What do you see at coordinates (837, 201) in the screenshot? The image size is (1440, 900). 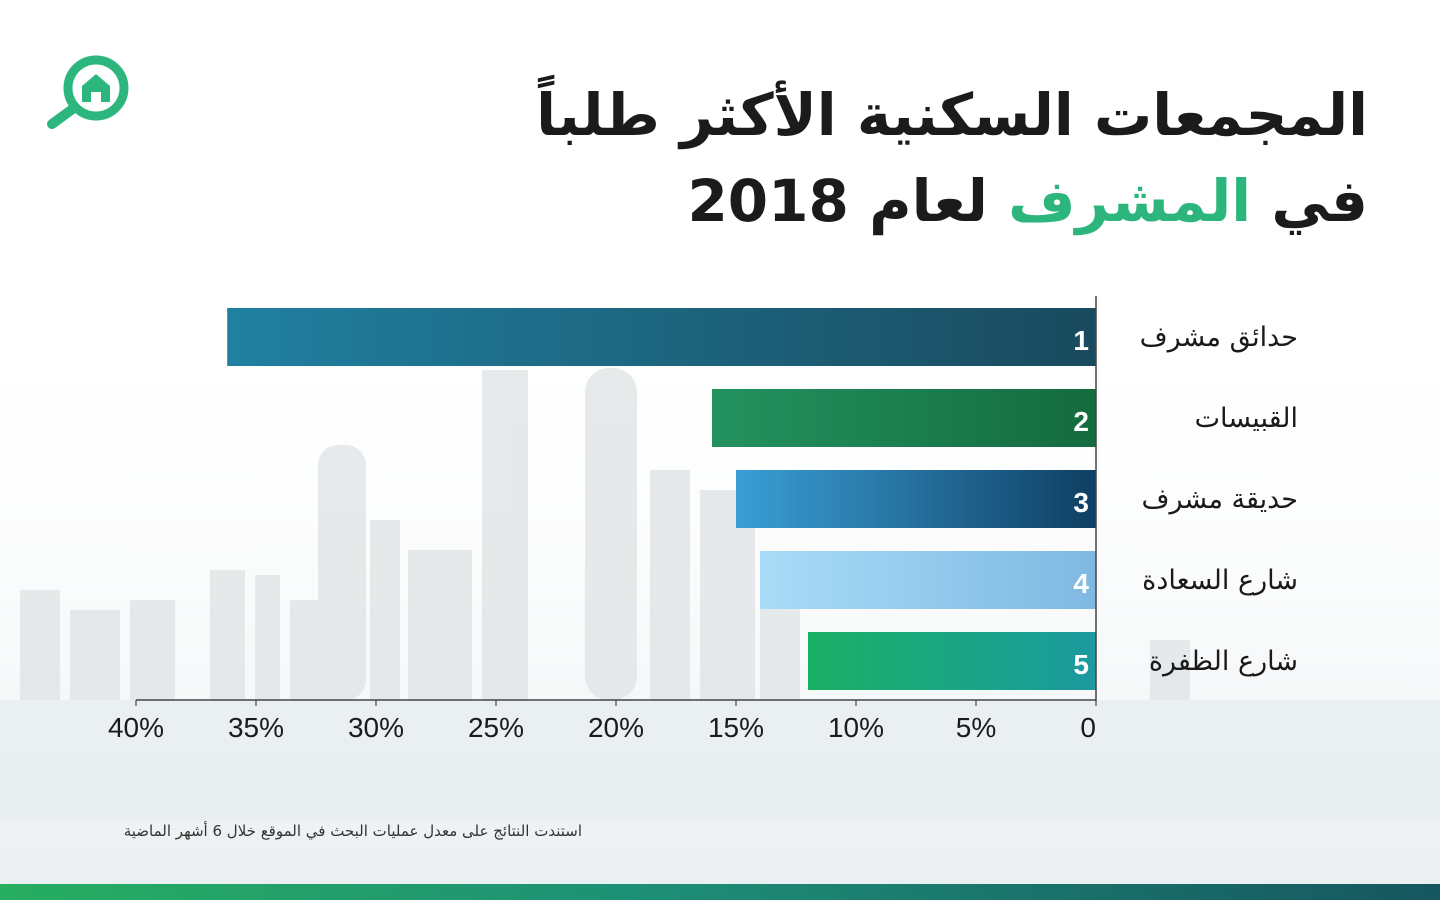 I see `title-line-2-suffix: لعام 2018` at bounding box center [837, 201].